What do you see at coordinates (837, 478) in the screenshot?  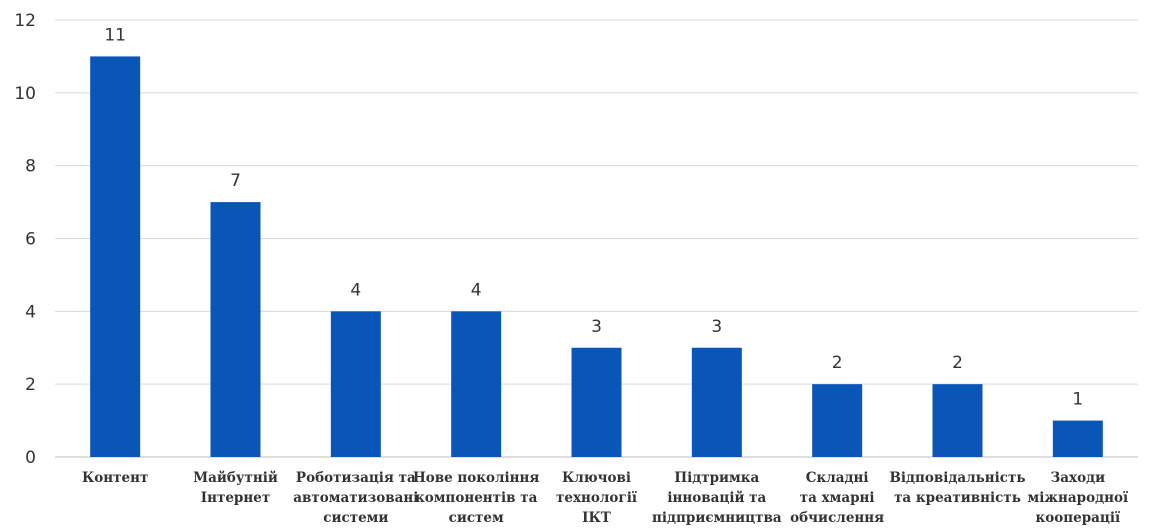 I see `category-label-line: Складні` at bounding box center [837, 478].